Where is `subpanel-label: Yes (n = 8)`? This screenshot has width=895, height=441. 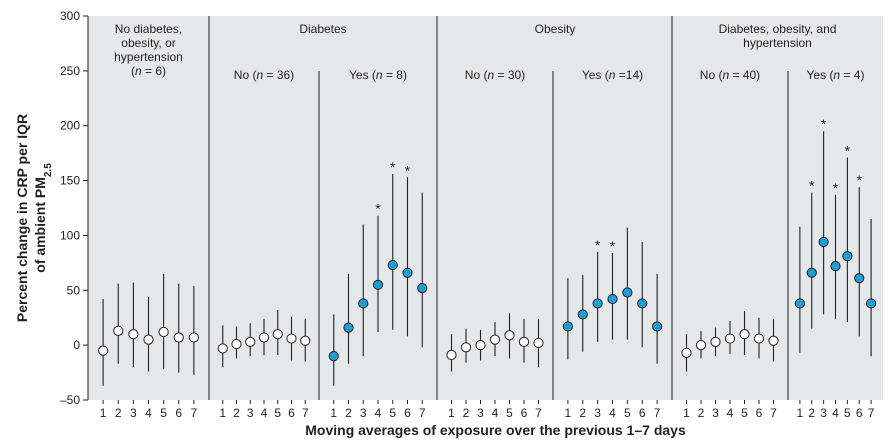
subpanel-label: Yes (n = 8) is located at coordinates (378, 75).